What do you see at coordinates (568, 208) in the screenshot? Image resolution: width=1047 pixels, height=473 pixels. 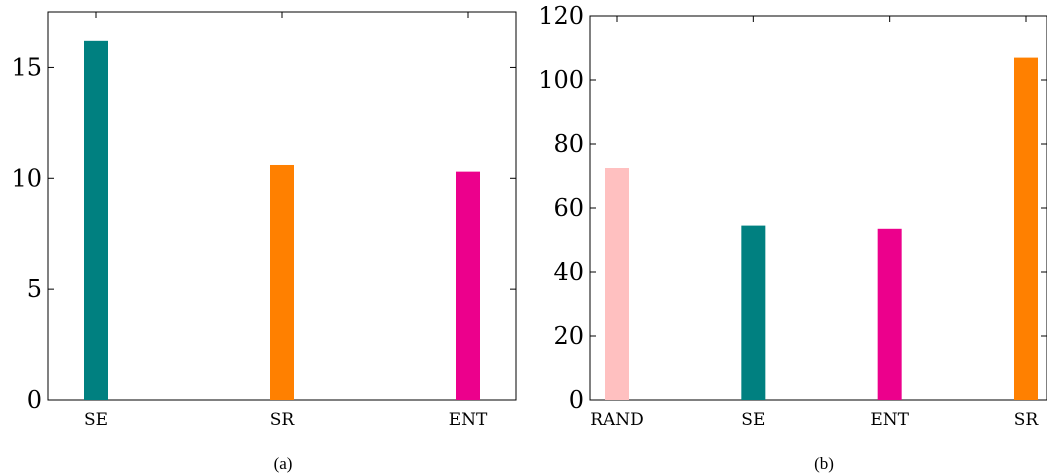 I see `y-tick-label: 60` at bounding box center [568, 208].